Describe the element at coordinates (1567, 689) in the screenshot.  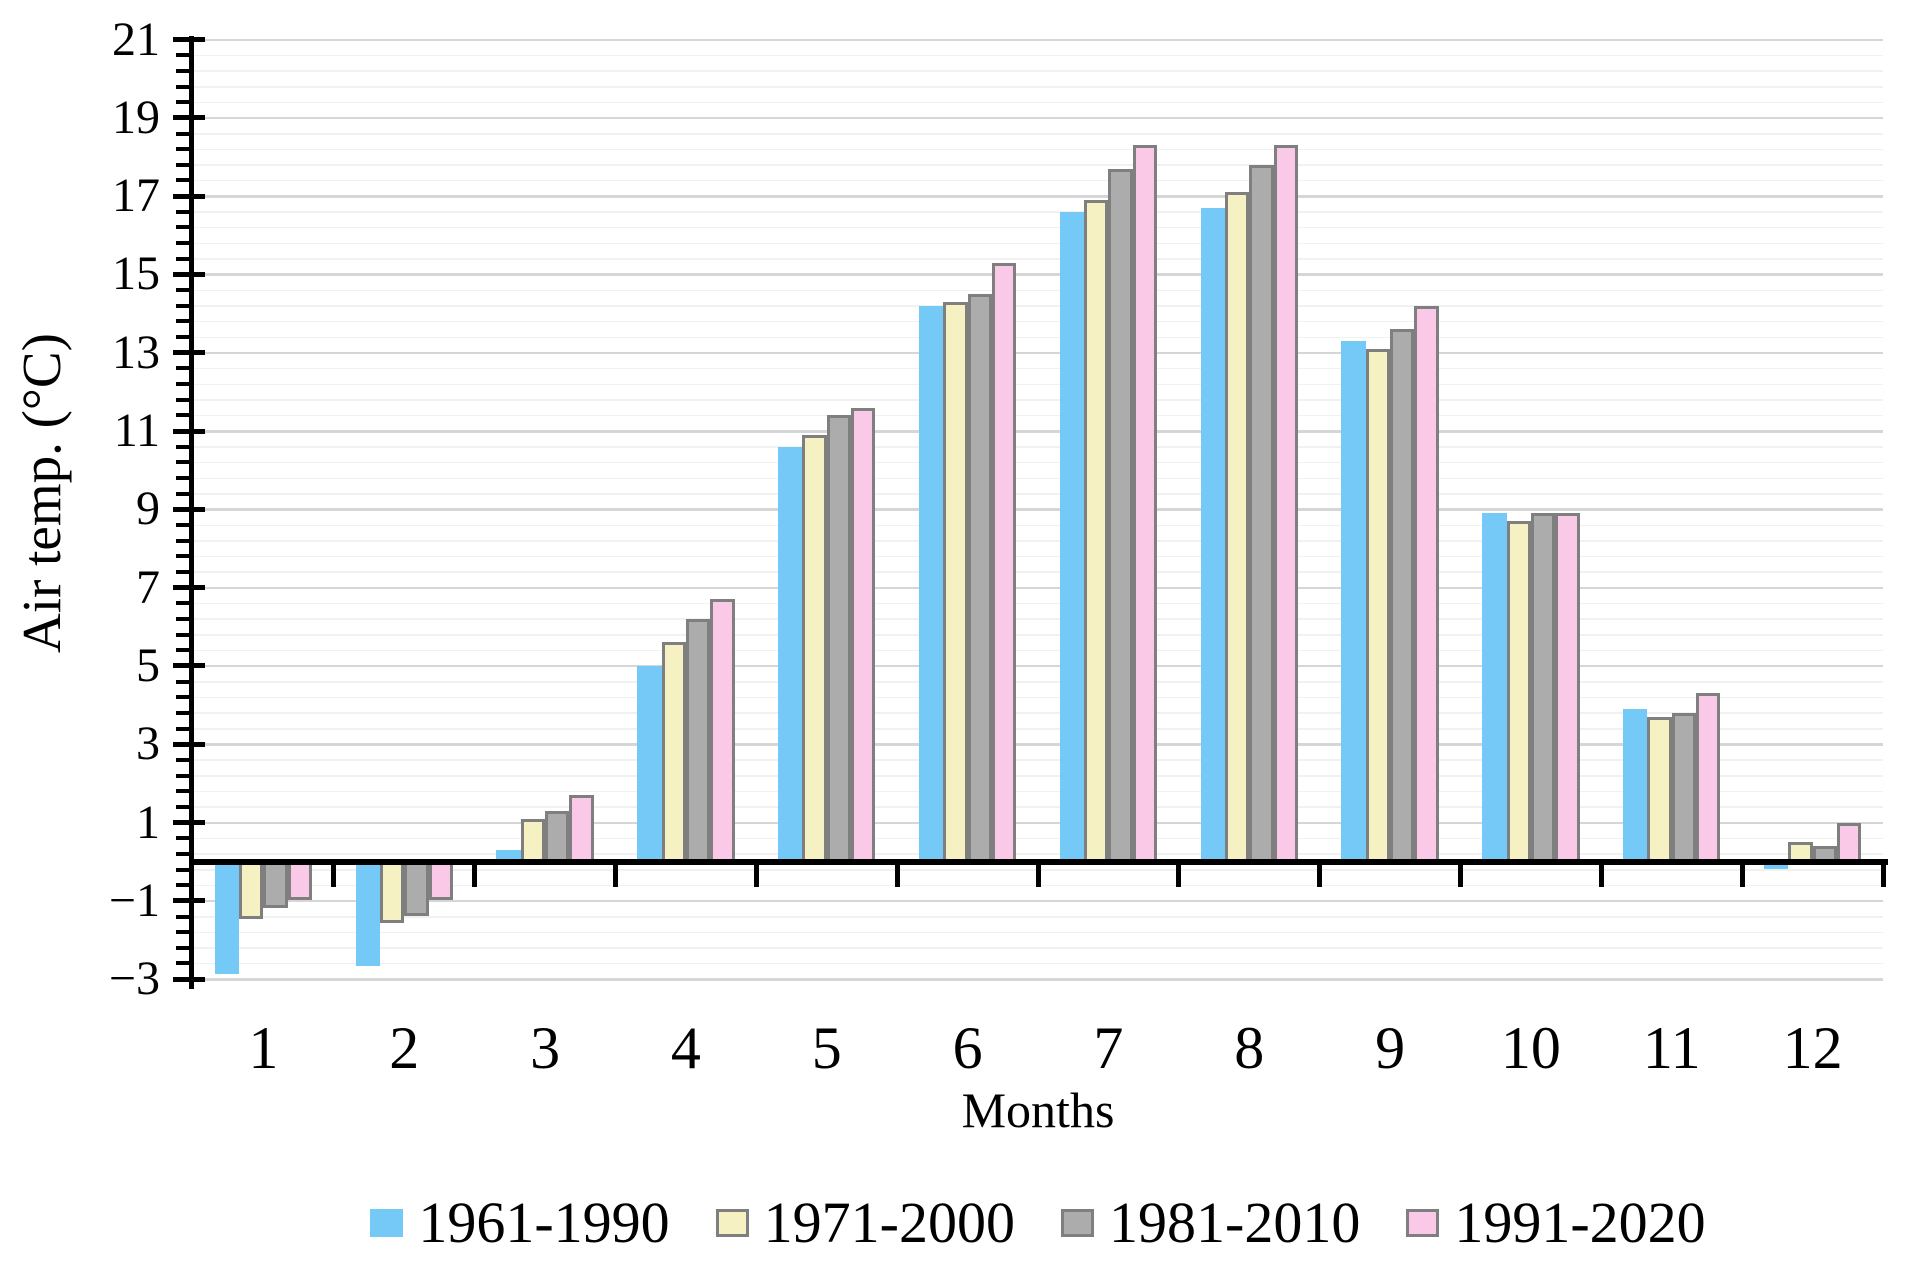
I see `bar-month10-1991-2020` at that location.